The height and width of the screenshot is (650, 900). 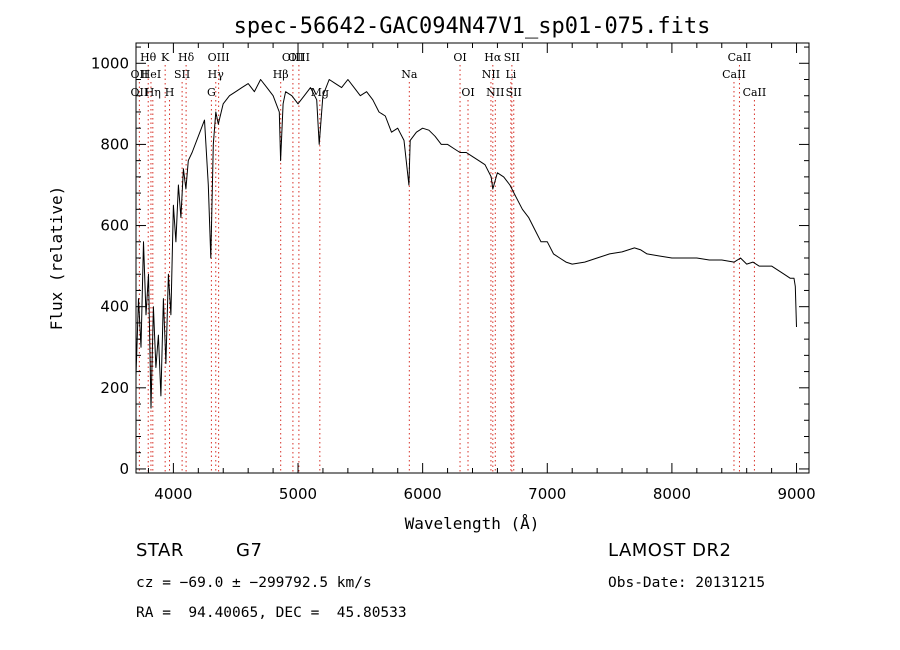 What do you see at coordinates (249, 550) in the screenshot?
I see `object-subclass: G7` at bounding box center [249, 550].